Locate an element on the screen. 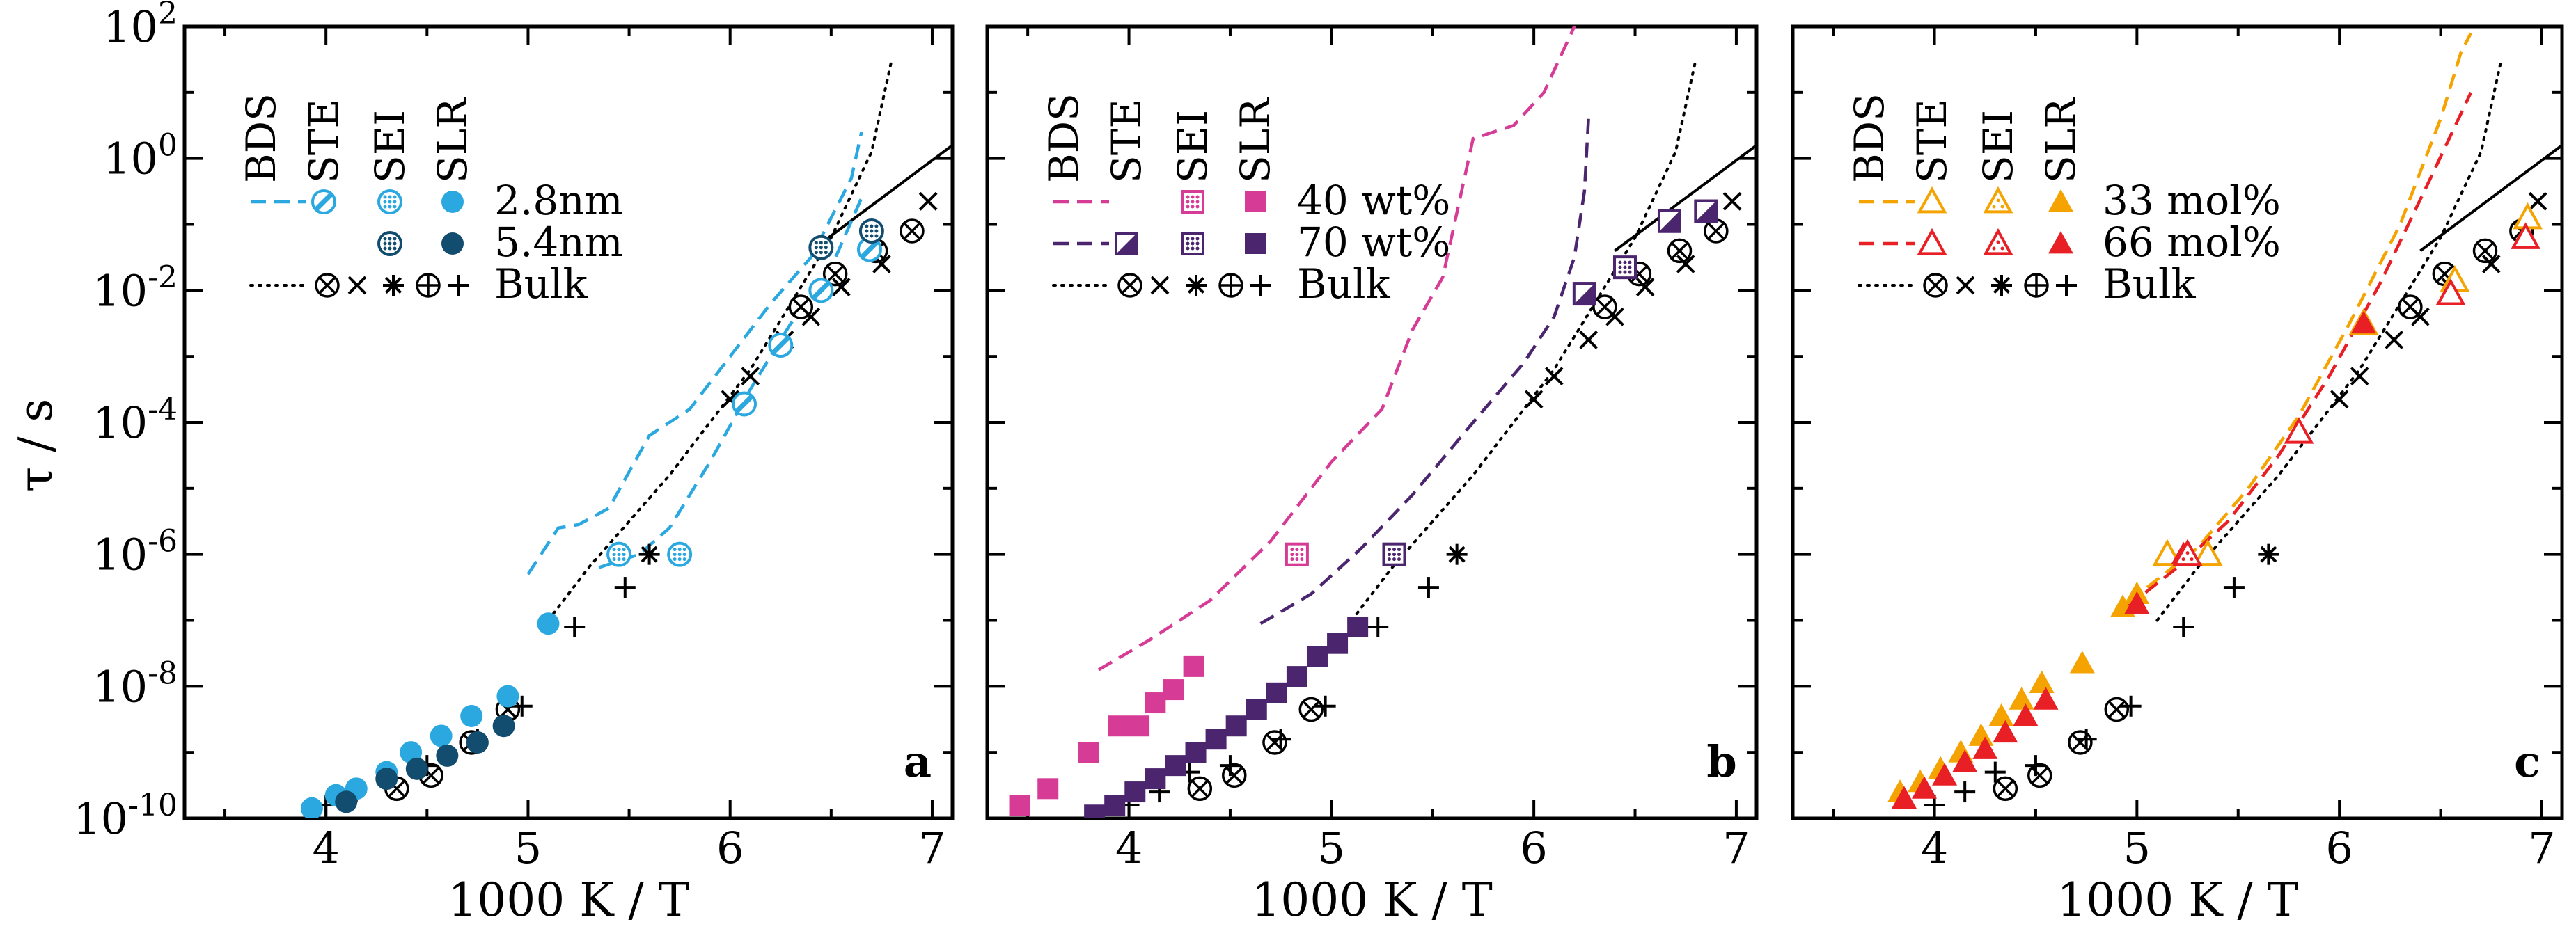 Image resolution: width=2576 pixels, height=938 pixels. x-axis-title: 1000 K / T is located at coordinates (1371, 900).